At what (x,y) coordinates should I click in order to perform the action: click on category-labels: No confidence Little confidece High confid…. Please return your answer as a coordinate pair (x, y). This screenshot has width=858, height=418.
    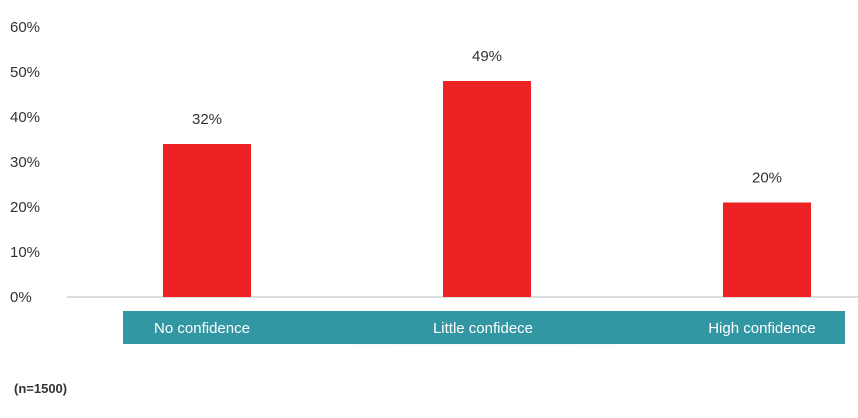
    Looking at the image, I should click on (485, 328).